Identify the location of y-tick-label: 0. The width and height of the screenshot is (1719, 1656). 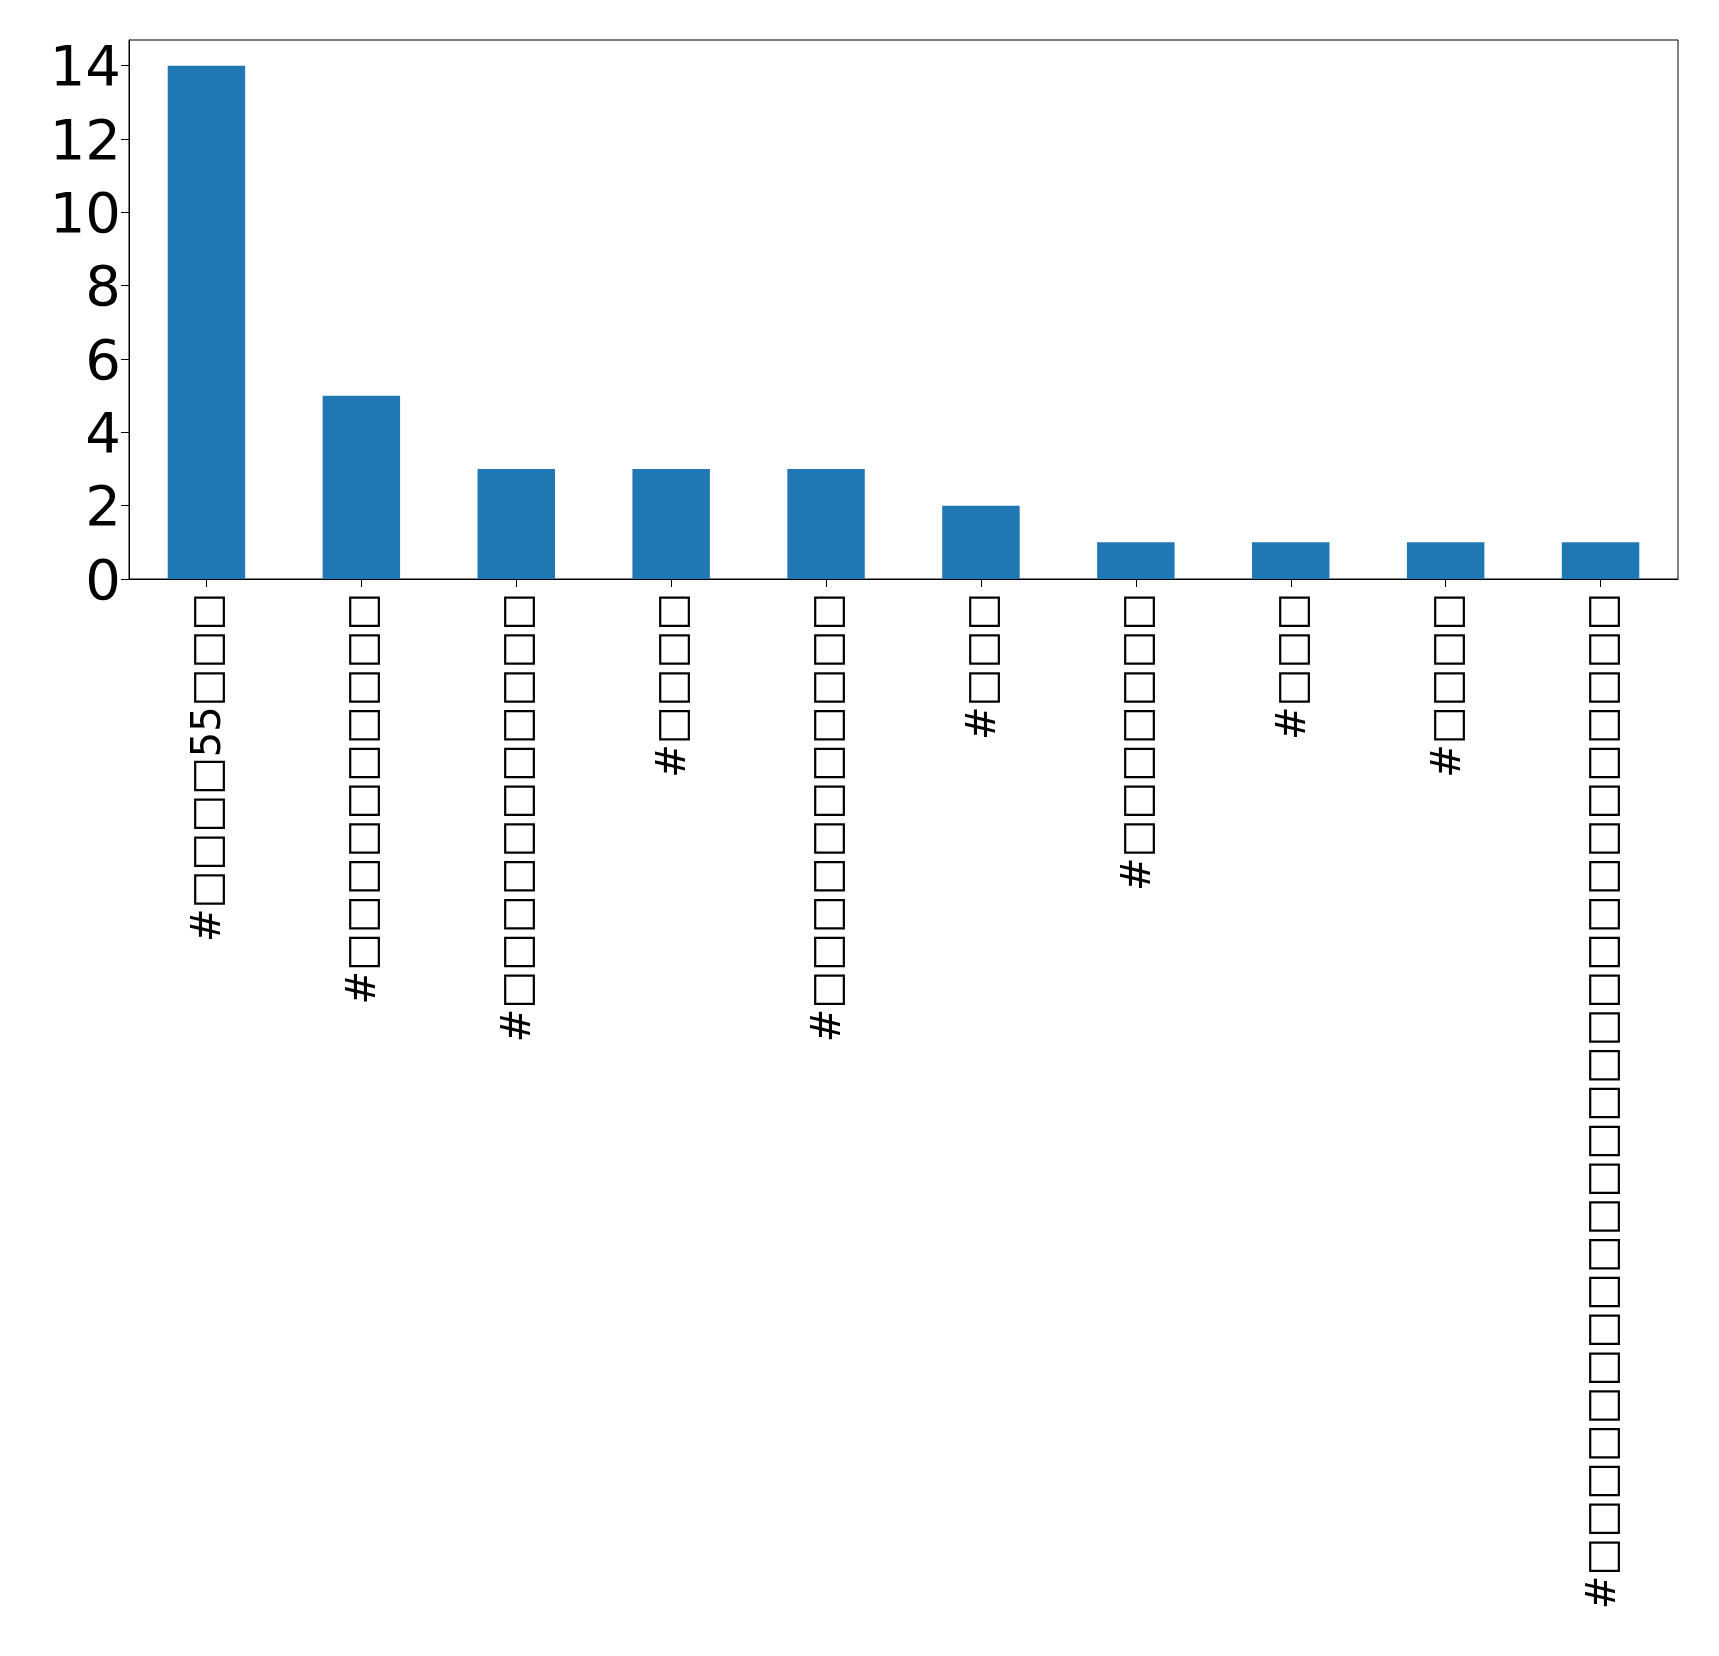
(103, 579).